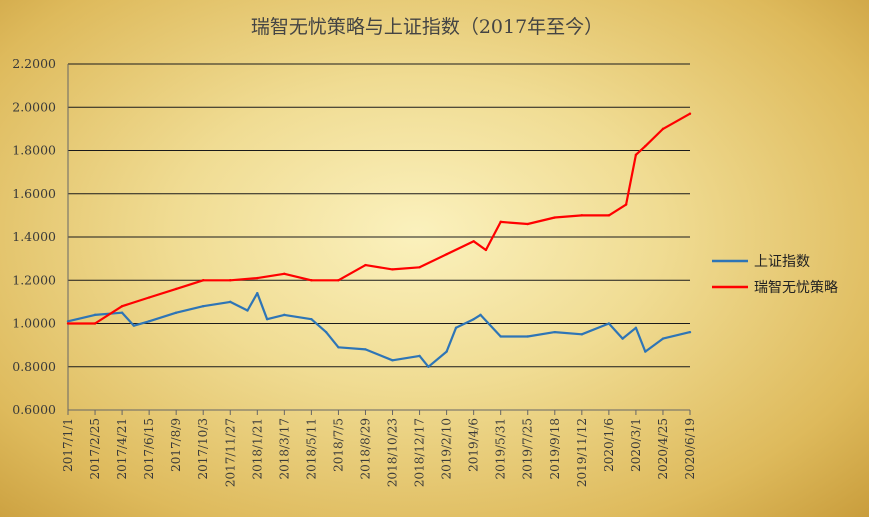 The height and width of the screenshot is (517, 869). What do you see at coordinates (796, 287) in the screenshot?
I see `legend-label: 瑞智无忧策略` at bounding box center [796, 287].